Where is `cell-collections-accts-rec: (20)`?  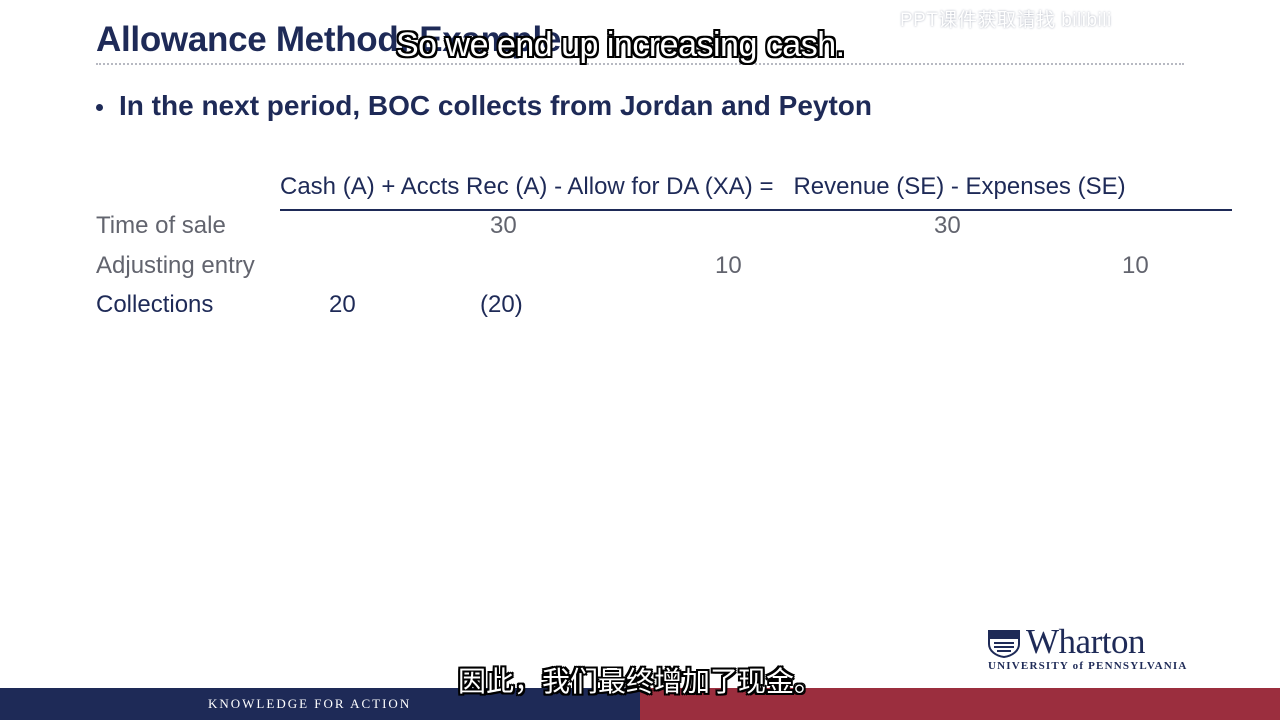
cell-collections-accts-rec: (20) is located at coordinates (501, 304).